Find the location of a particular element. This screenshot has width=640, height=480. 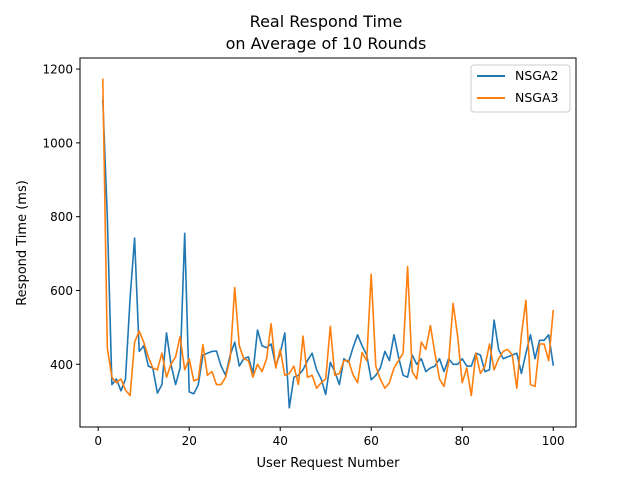

x-axis-label: User Request Number is located at coordinates (329, 463).